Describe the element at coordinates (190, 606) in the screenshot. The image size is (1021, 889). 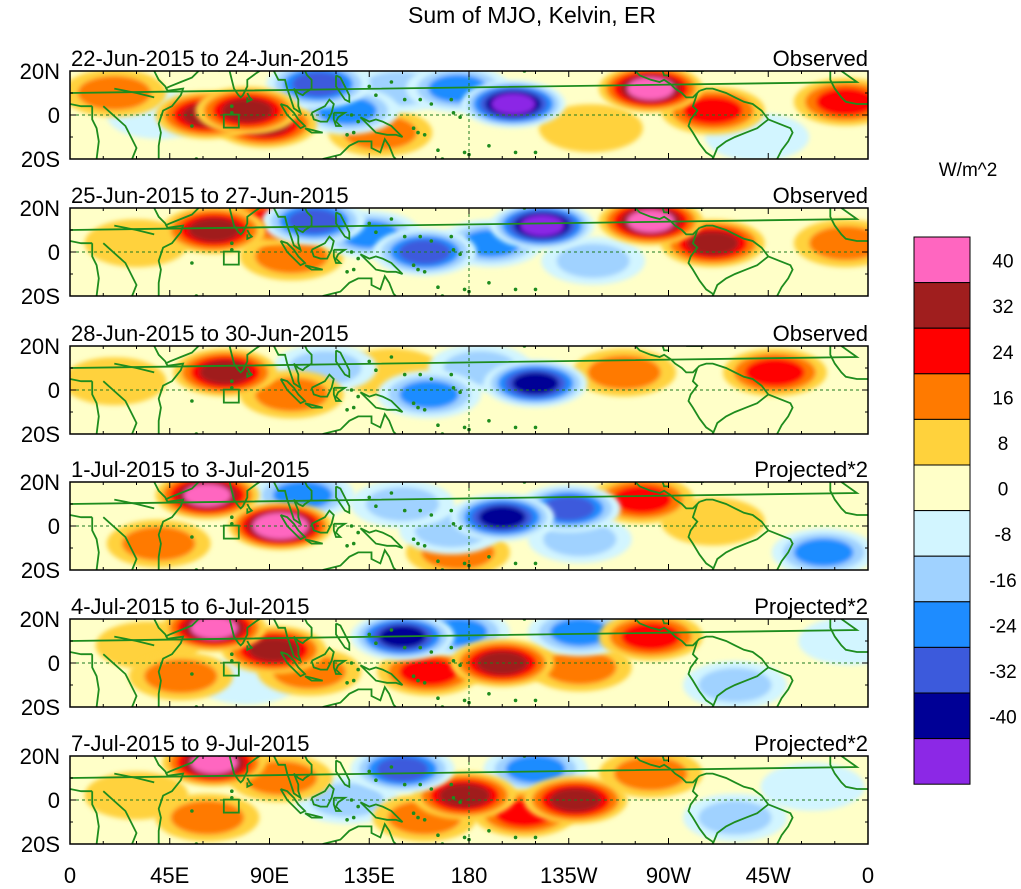
I see `panel-date: 4-Jul-2015 to 6-Jul-2015` at that location.